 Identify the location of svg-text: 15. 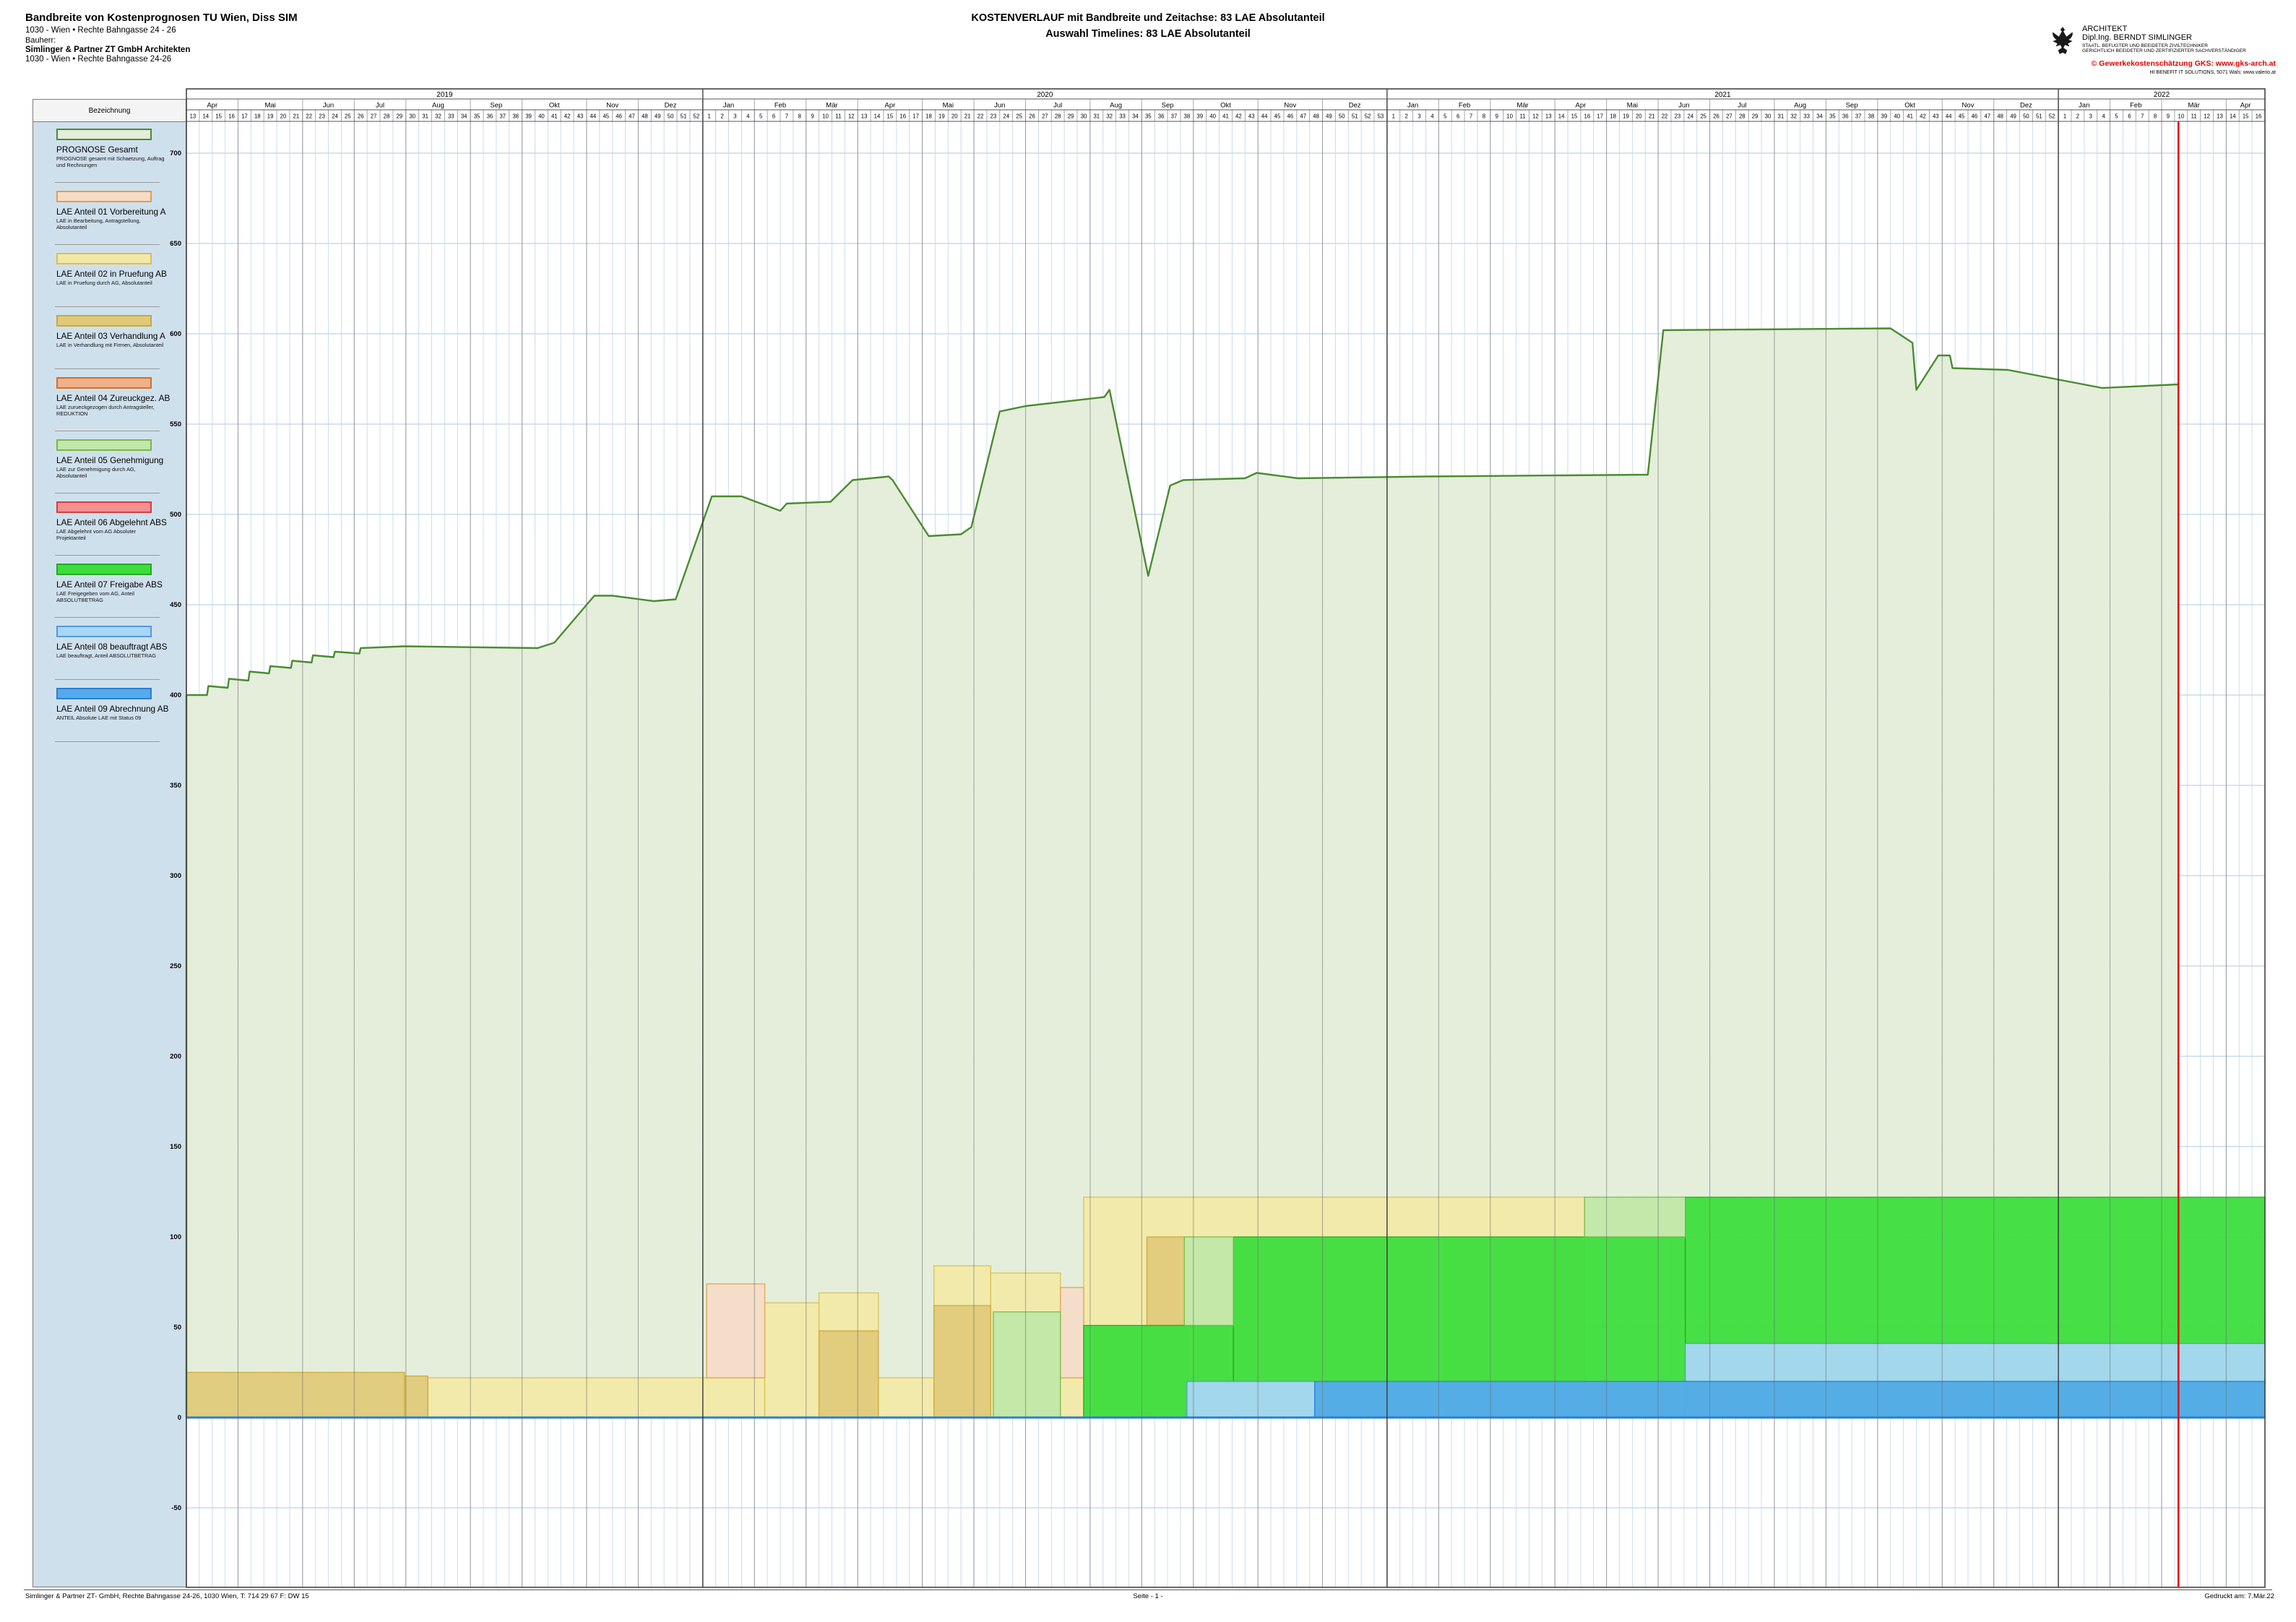
(2246, 116).